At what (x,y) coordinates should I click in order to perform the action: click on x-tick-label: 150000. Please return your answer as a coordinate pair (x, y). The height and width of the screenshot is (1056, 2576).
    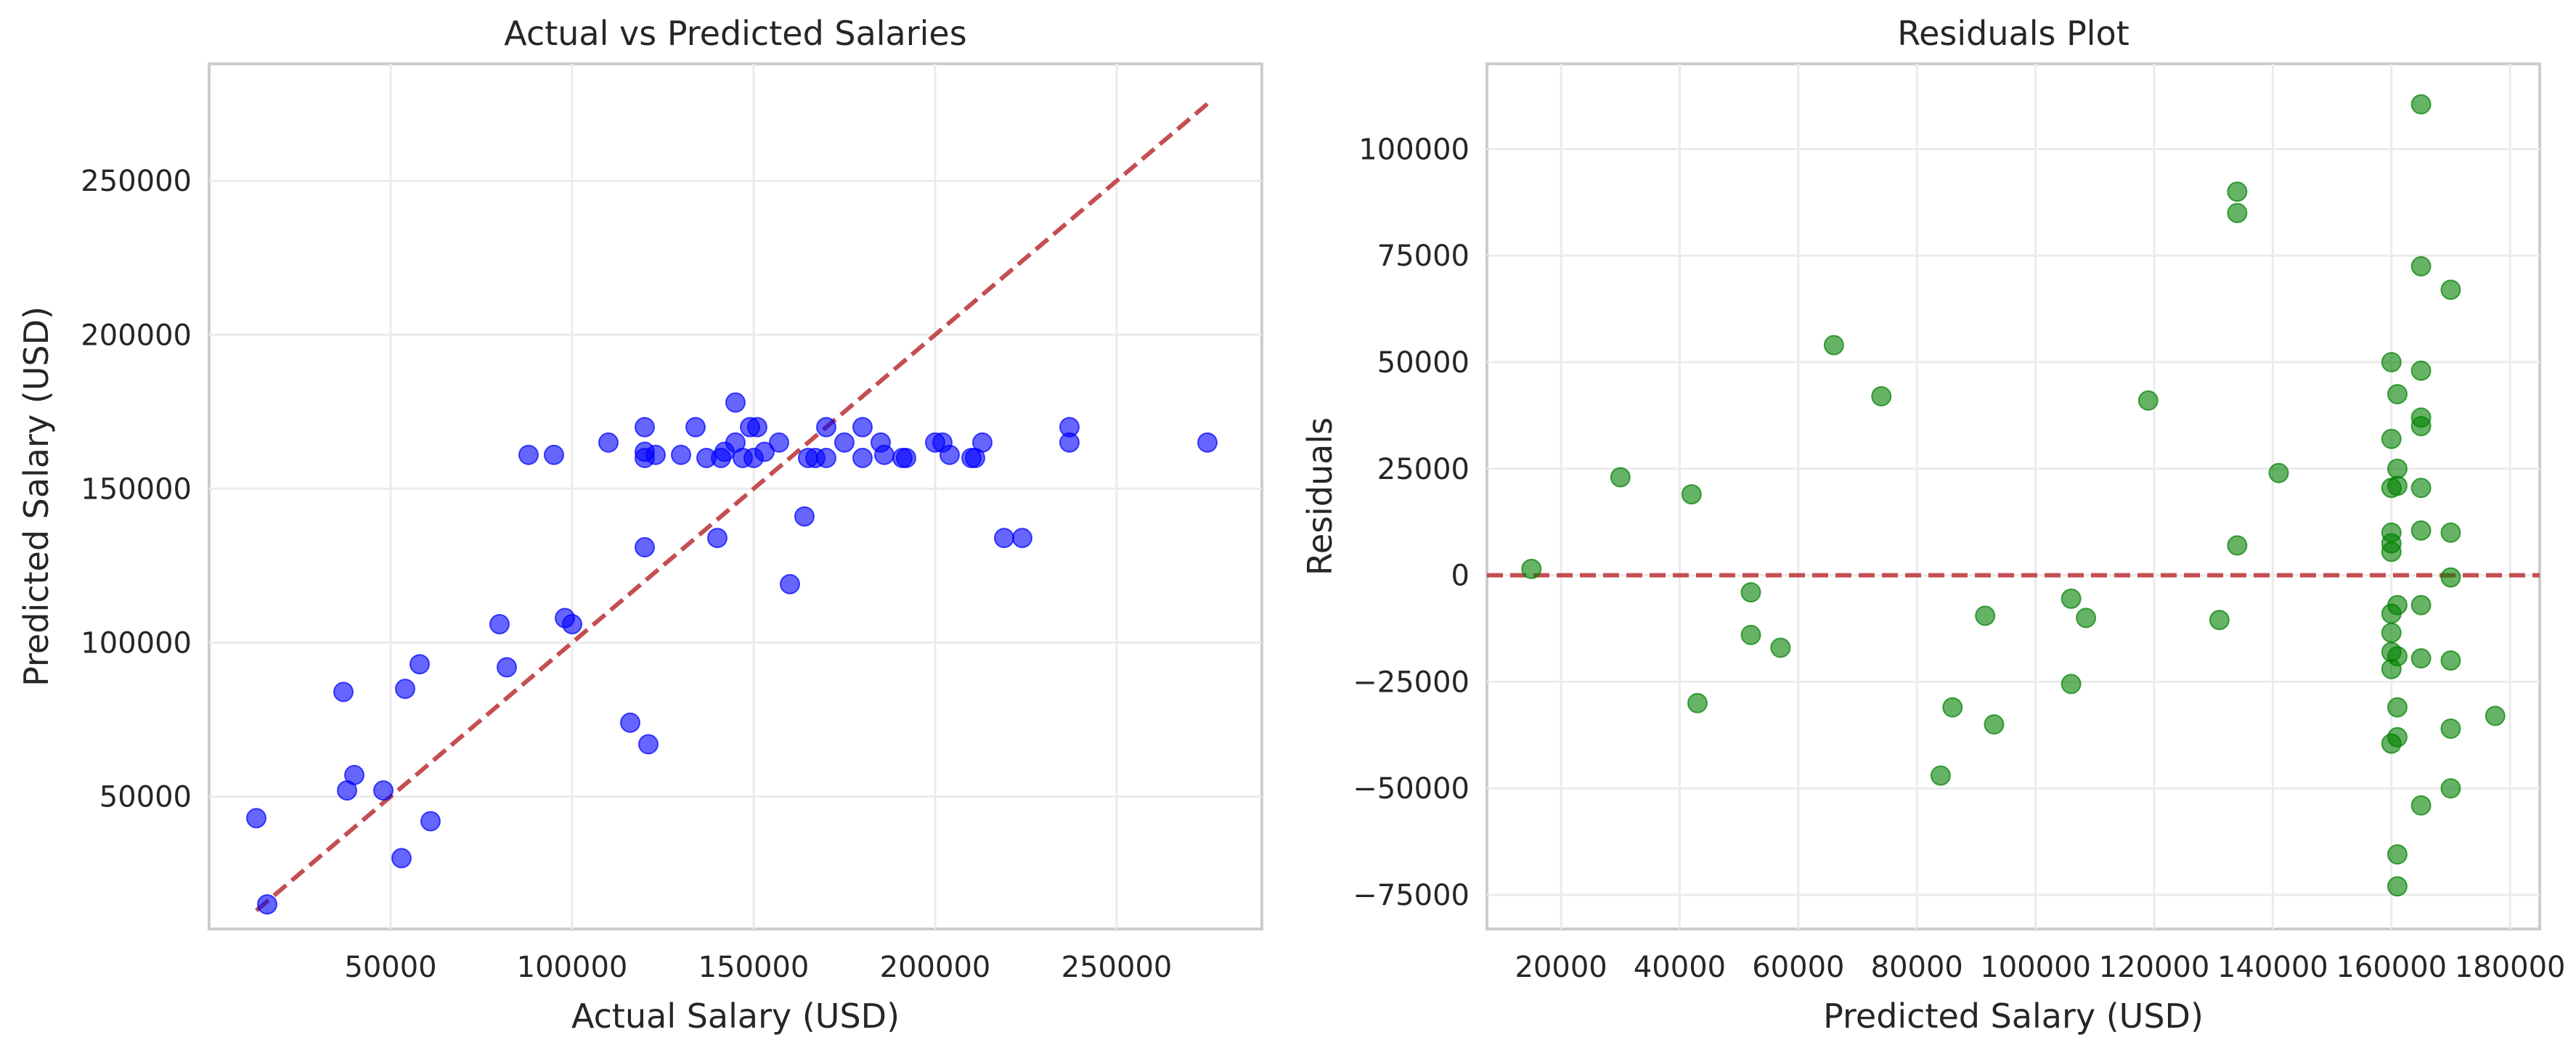
    Looking at the image, I should click on (754, 968).